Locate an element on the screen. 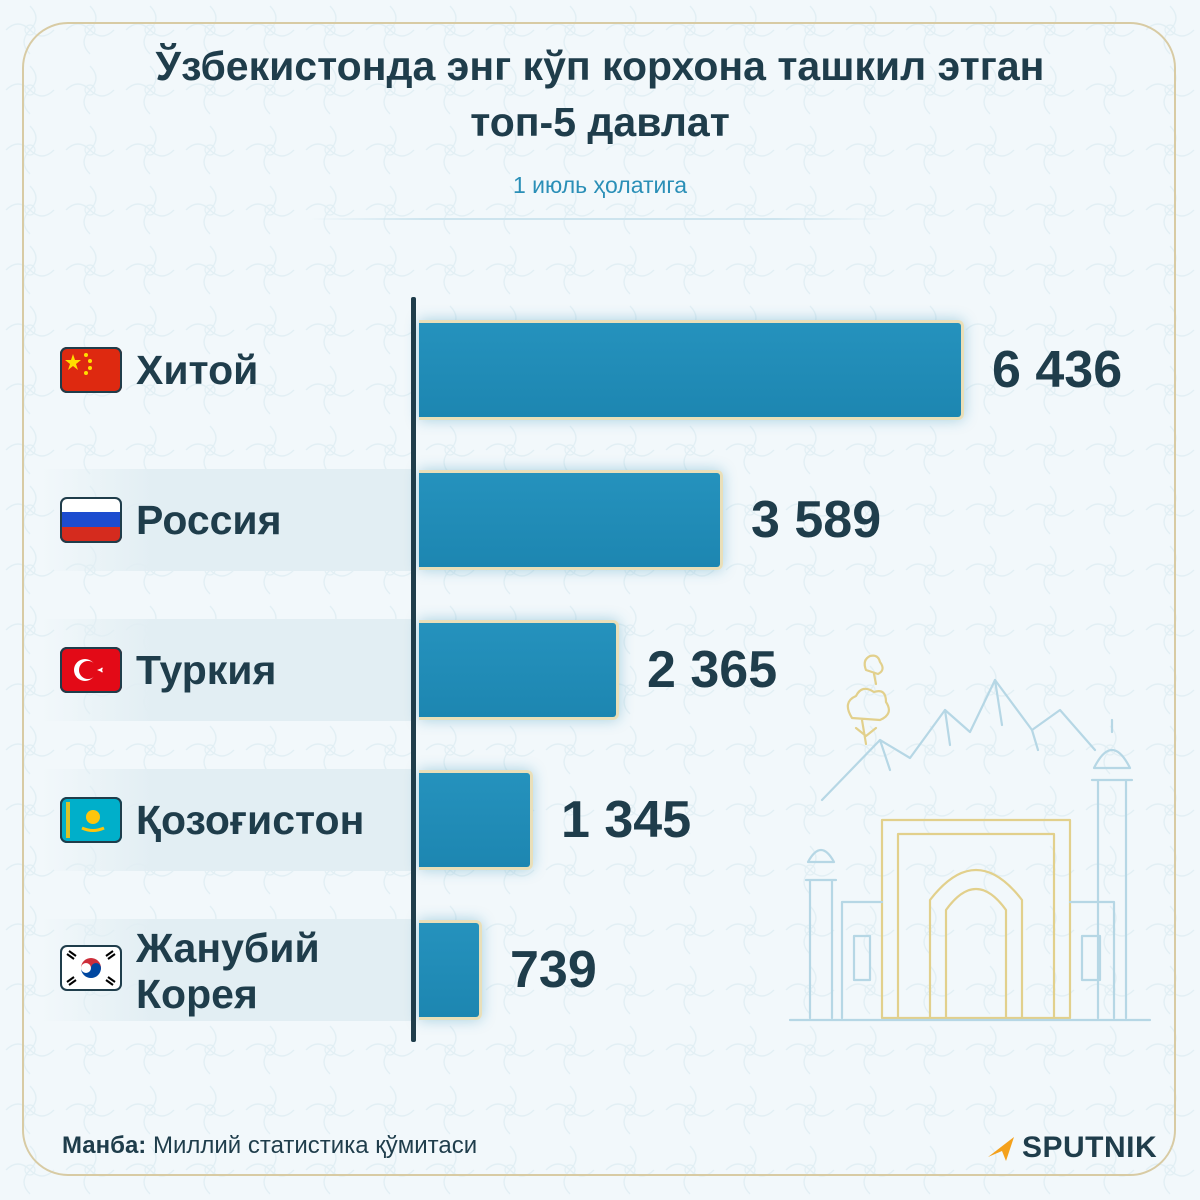  value-label-turkey: 2 365 is located at coordinates (712, 670).